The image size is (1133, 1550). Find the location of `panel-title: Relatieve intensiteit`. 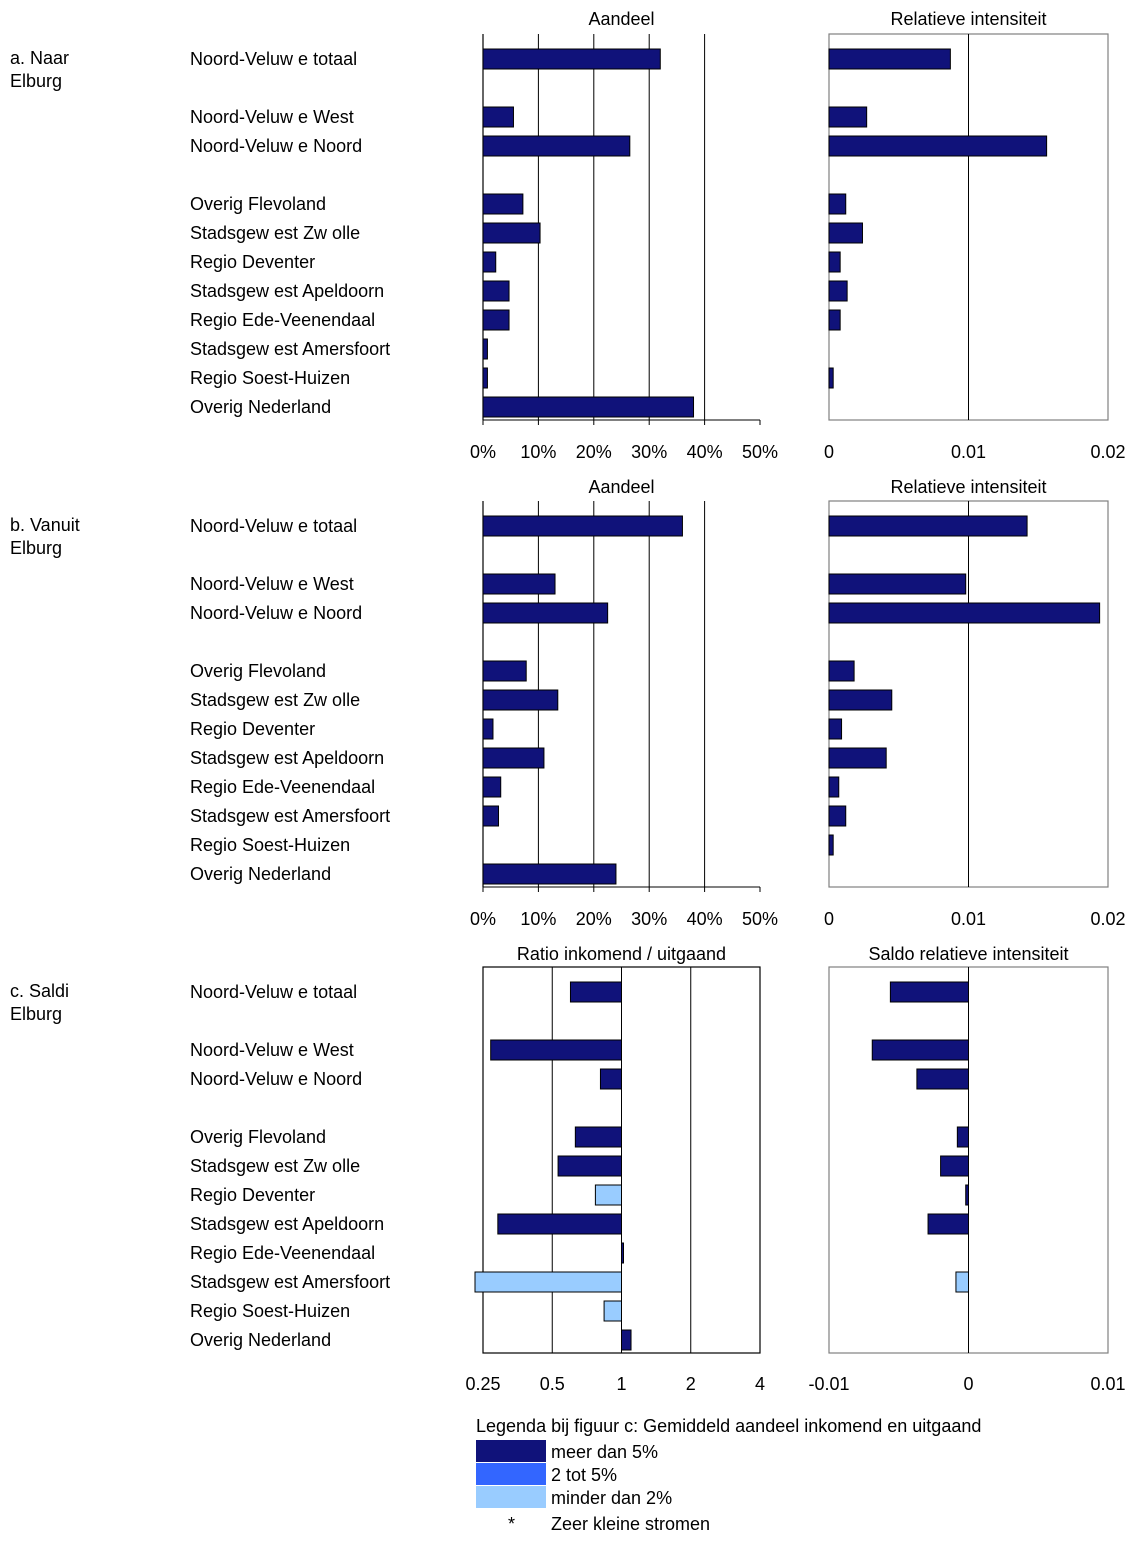

panel-title: Relatieve intensiteit is located at coordinates (968, 19).